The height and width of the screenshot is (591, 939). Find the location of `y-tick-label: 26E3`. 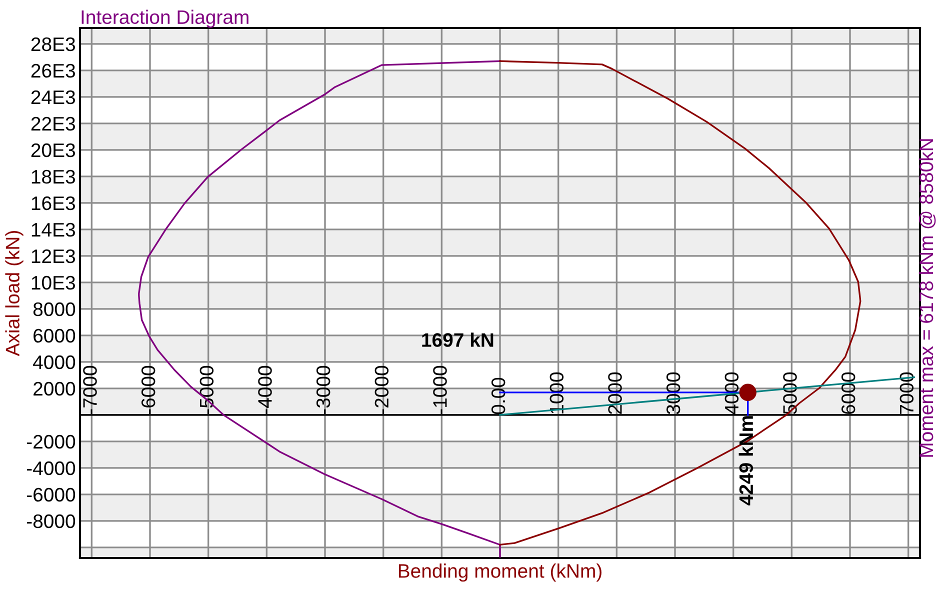

y-tick-label: 26E3 is located at coordinates (53, 71).